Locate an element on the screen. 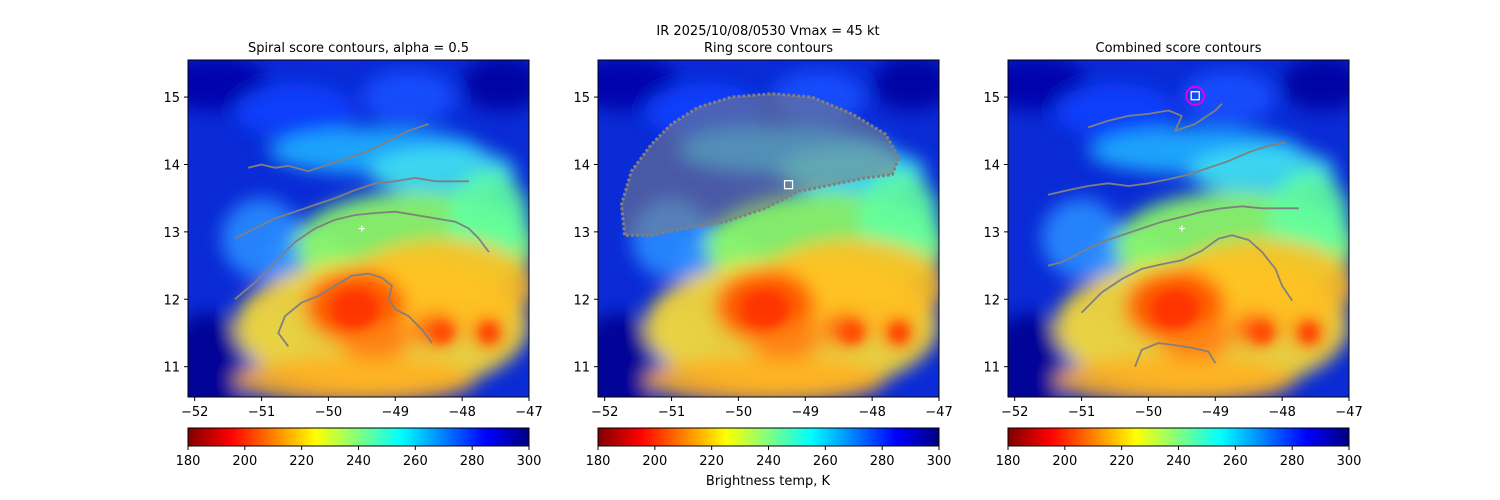  panel-title: Ring score contours is located at coordinates (768, 48).